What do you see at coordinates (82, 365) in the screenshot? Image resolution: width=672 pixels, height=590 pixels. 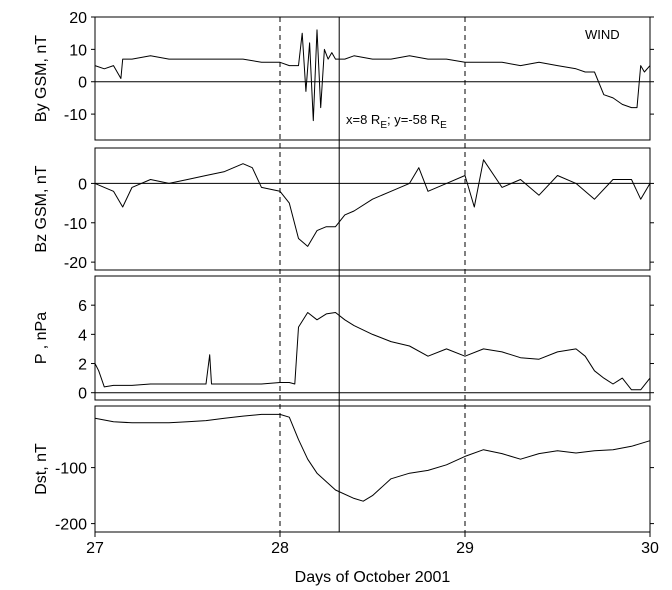 I see `y-tick-label-p: 2` at bounding box center [82, 365].